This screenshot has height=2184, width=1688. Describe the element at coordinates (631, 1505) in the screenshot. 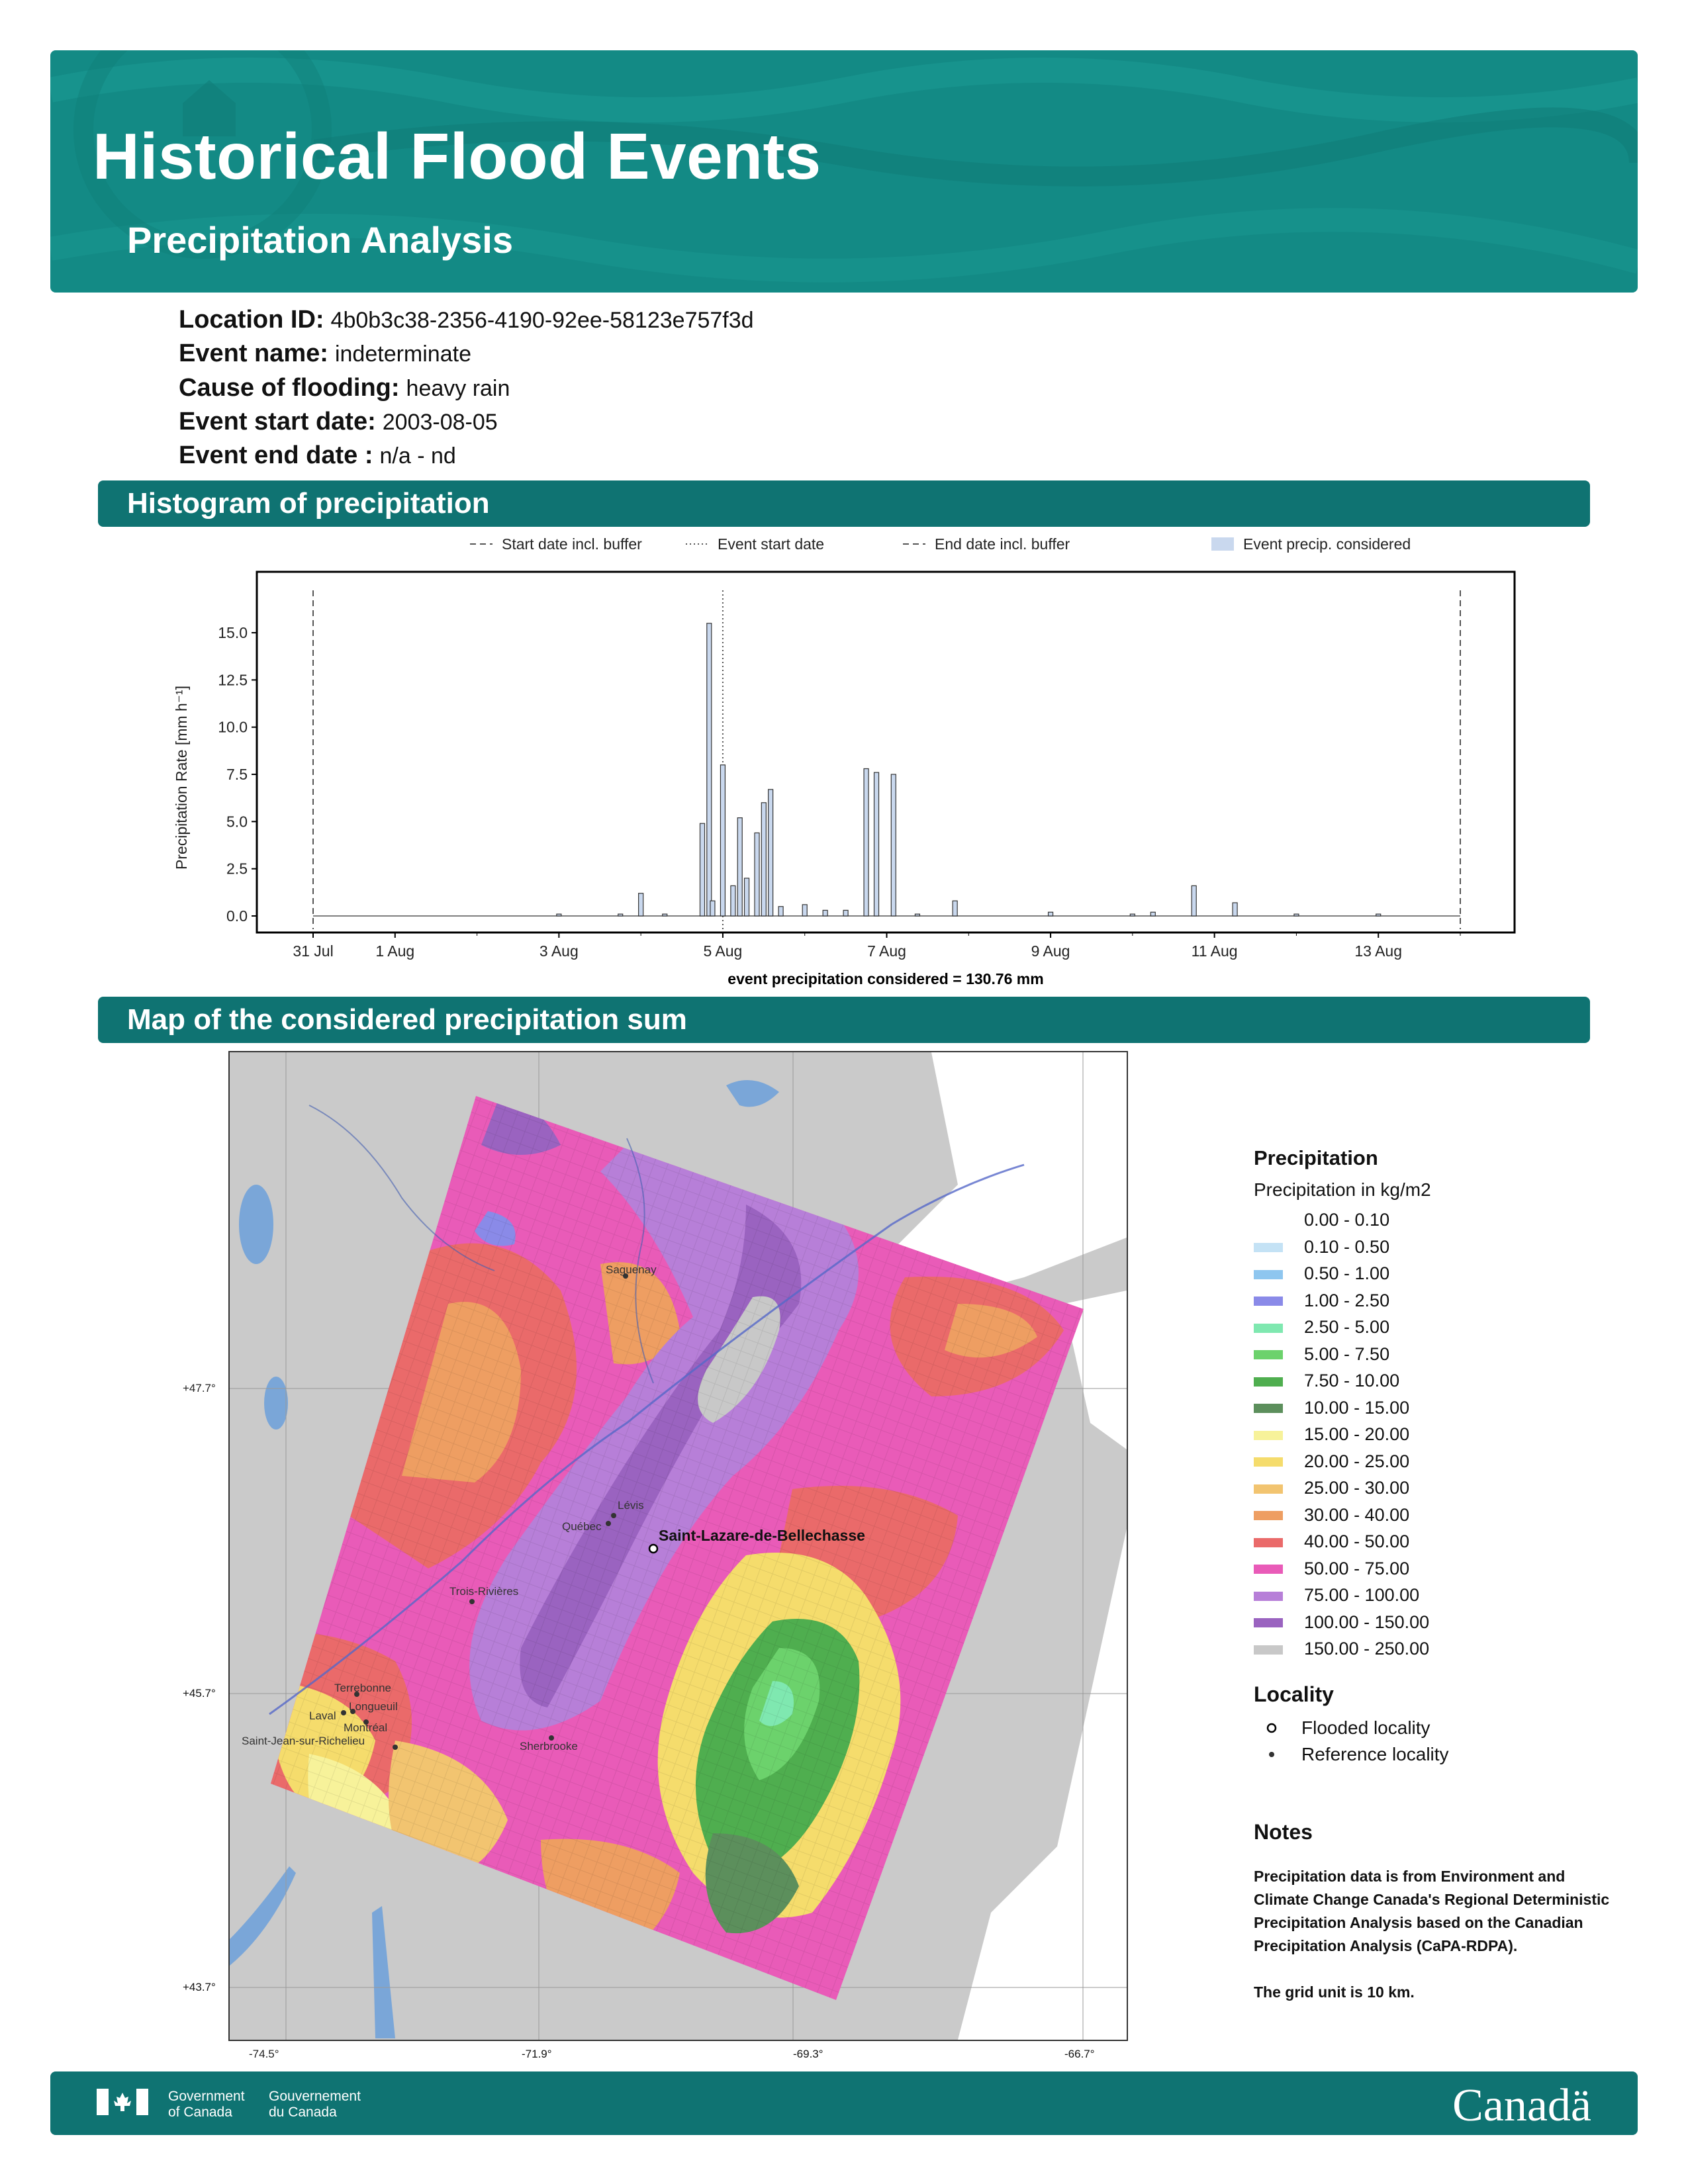

I see `locality-label: Lévis` at that location.